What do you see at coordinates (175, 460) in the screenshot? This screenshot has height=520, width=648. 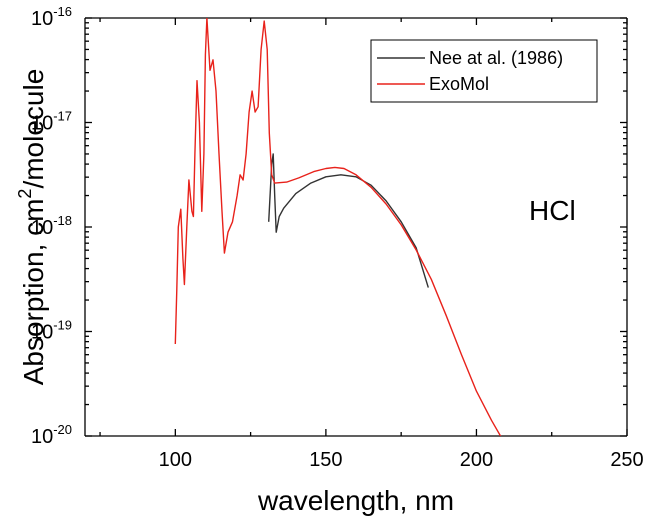 I see `x-tick-label: 100` at bounding box center [175, 460].